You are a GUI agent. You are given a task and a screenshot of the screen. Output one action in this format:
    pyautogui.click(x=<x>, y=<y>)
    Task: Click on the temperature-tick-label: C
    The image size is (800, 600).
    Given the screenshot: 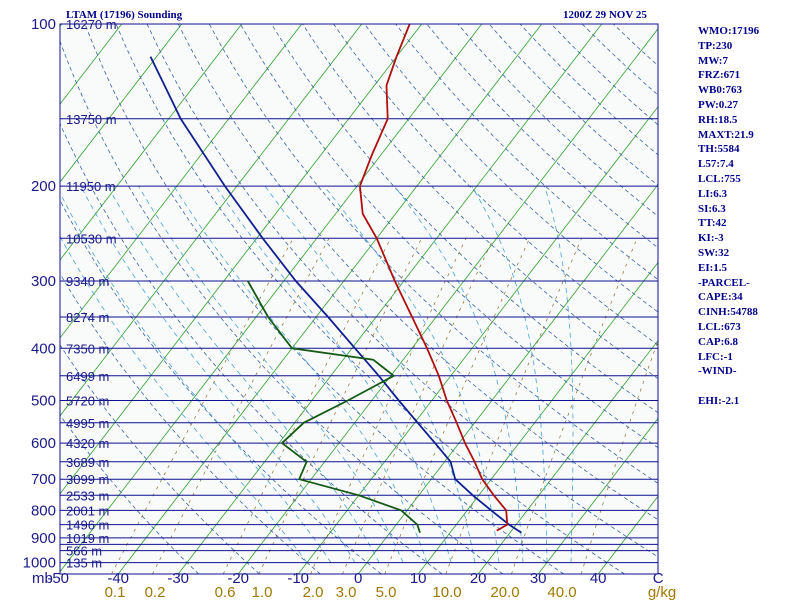 What is the action you would take?
    pyautogui.click(x=658, y=578)
    